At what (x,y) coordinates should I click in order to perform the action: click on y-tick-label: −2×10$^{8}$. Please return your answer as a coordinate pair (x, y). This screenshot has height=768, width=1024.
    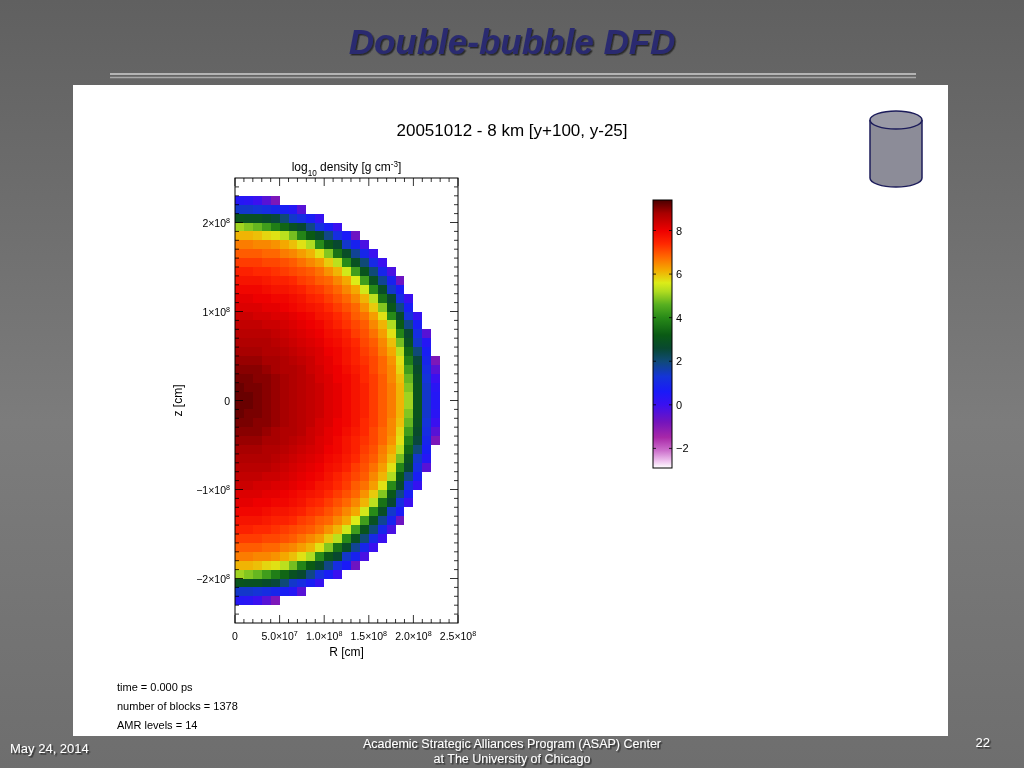
    Looking at the image, I should click on (213, 578).